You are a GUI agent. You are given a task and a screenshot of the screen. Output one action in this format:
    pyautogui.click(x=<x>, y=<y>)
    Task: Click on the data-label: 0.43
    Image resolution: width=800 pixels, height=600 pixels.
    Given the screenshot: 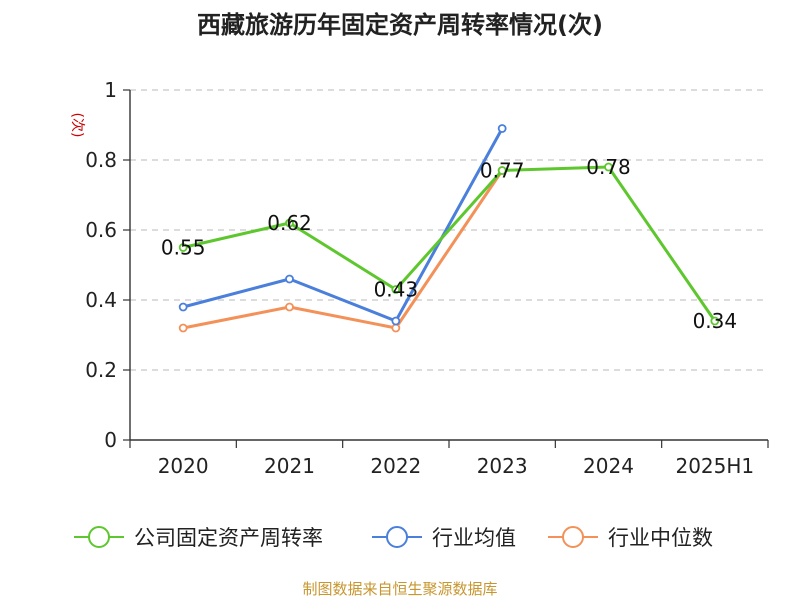 What is the action you would take?
    pyautogui.click(x=396, y=290)
    